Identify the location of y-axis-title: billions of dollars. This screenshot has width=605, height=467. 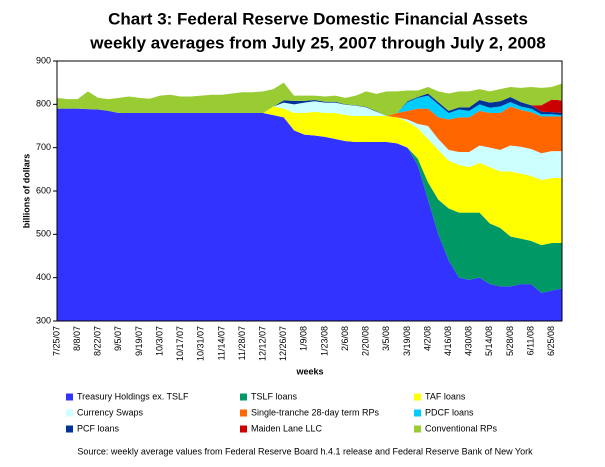
(26, 191).